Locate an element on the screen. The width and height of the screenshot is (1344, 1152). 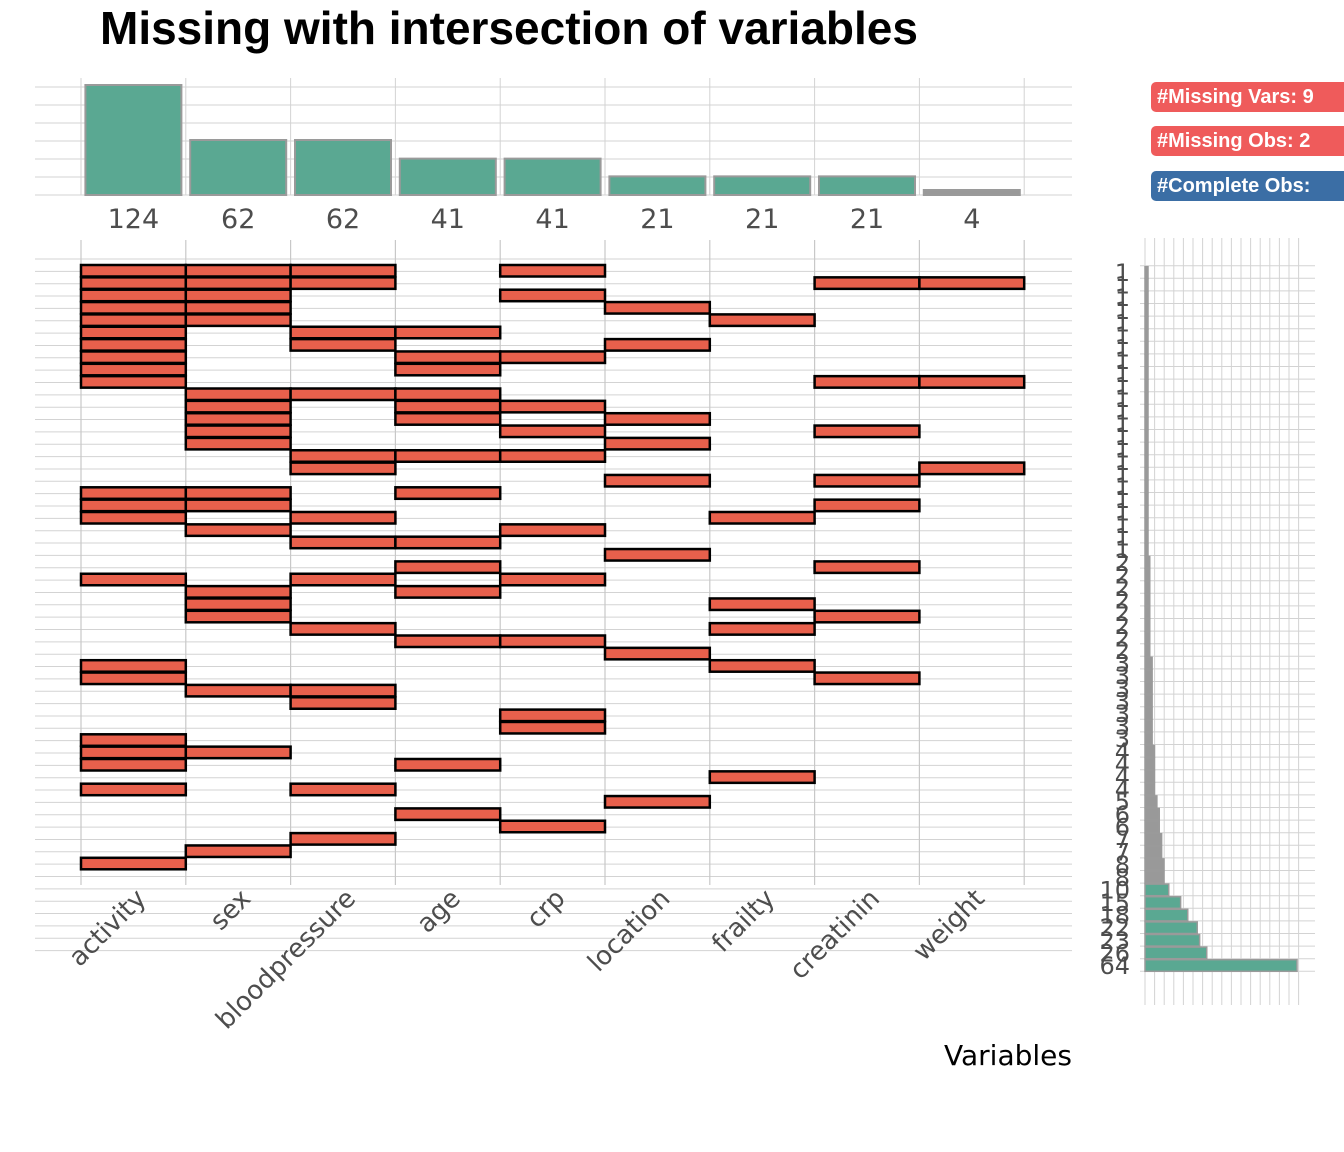
intersection-size-label: 64 is located at coordinates (1114, 966).